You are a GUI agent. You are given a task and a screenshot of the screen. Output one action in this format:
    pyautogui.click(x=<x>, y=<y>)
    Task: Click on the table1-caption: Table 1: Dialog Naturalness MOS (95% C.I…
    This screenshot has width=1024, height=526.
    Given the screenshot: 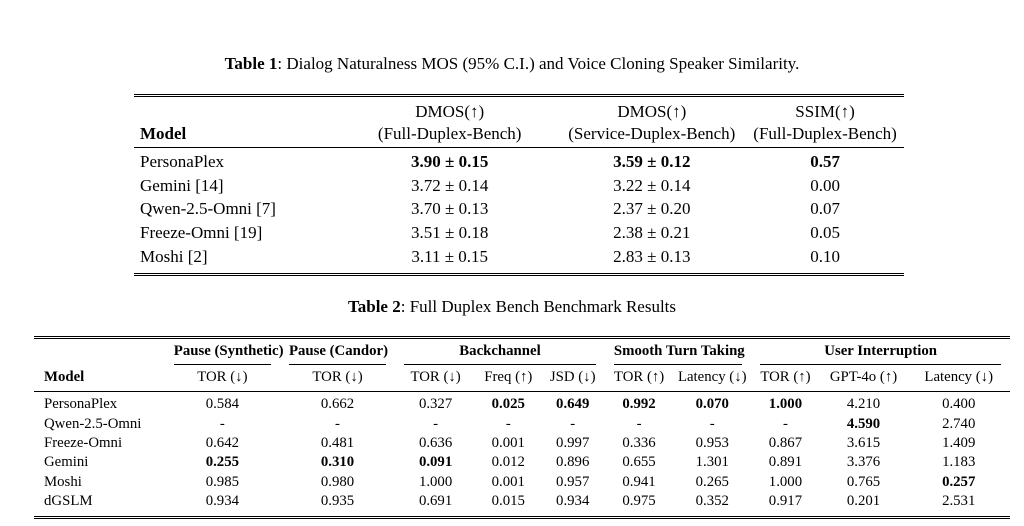 What is the action you would take?
    pyautogui.click(x=512, y=37)
    